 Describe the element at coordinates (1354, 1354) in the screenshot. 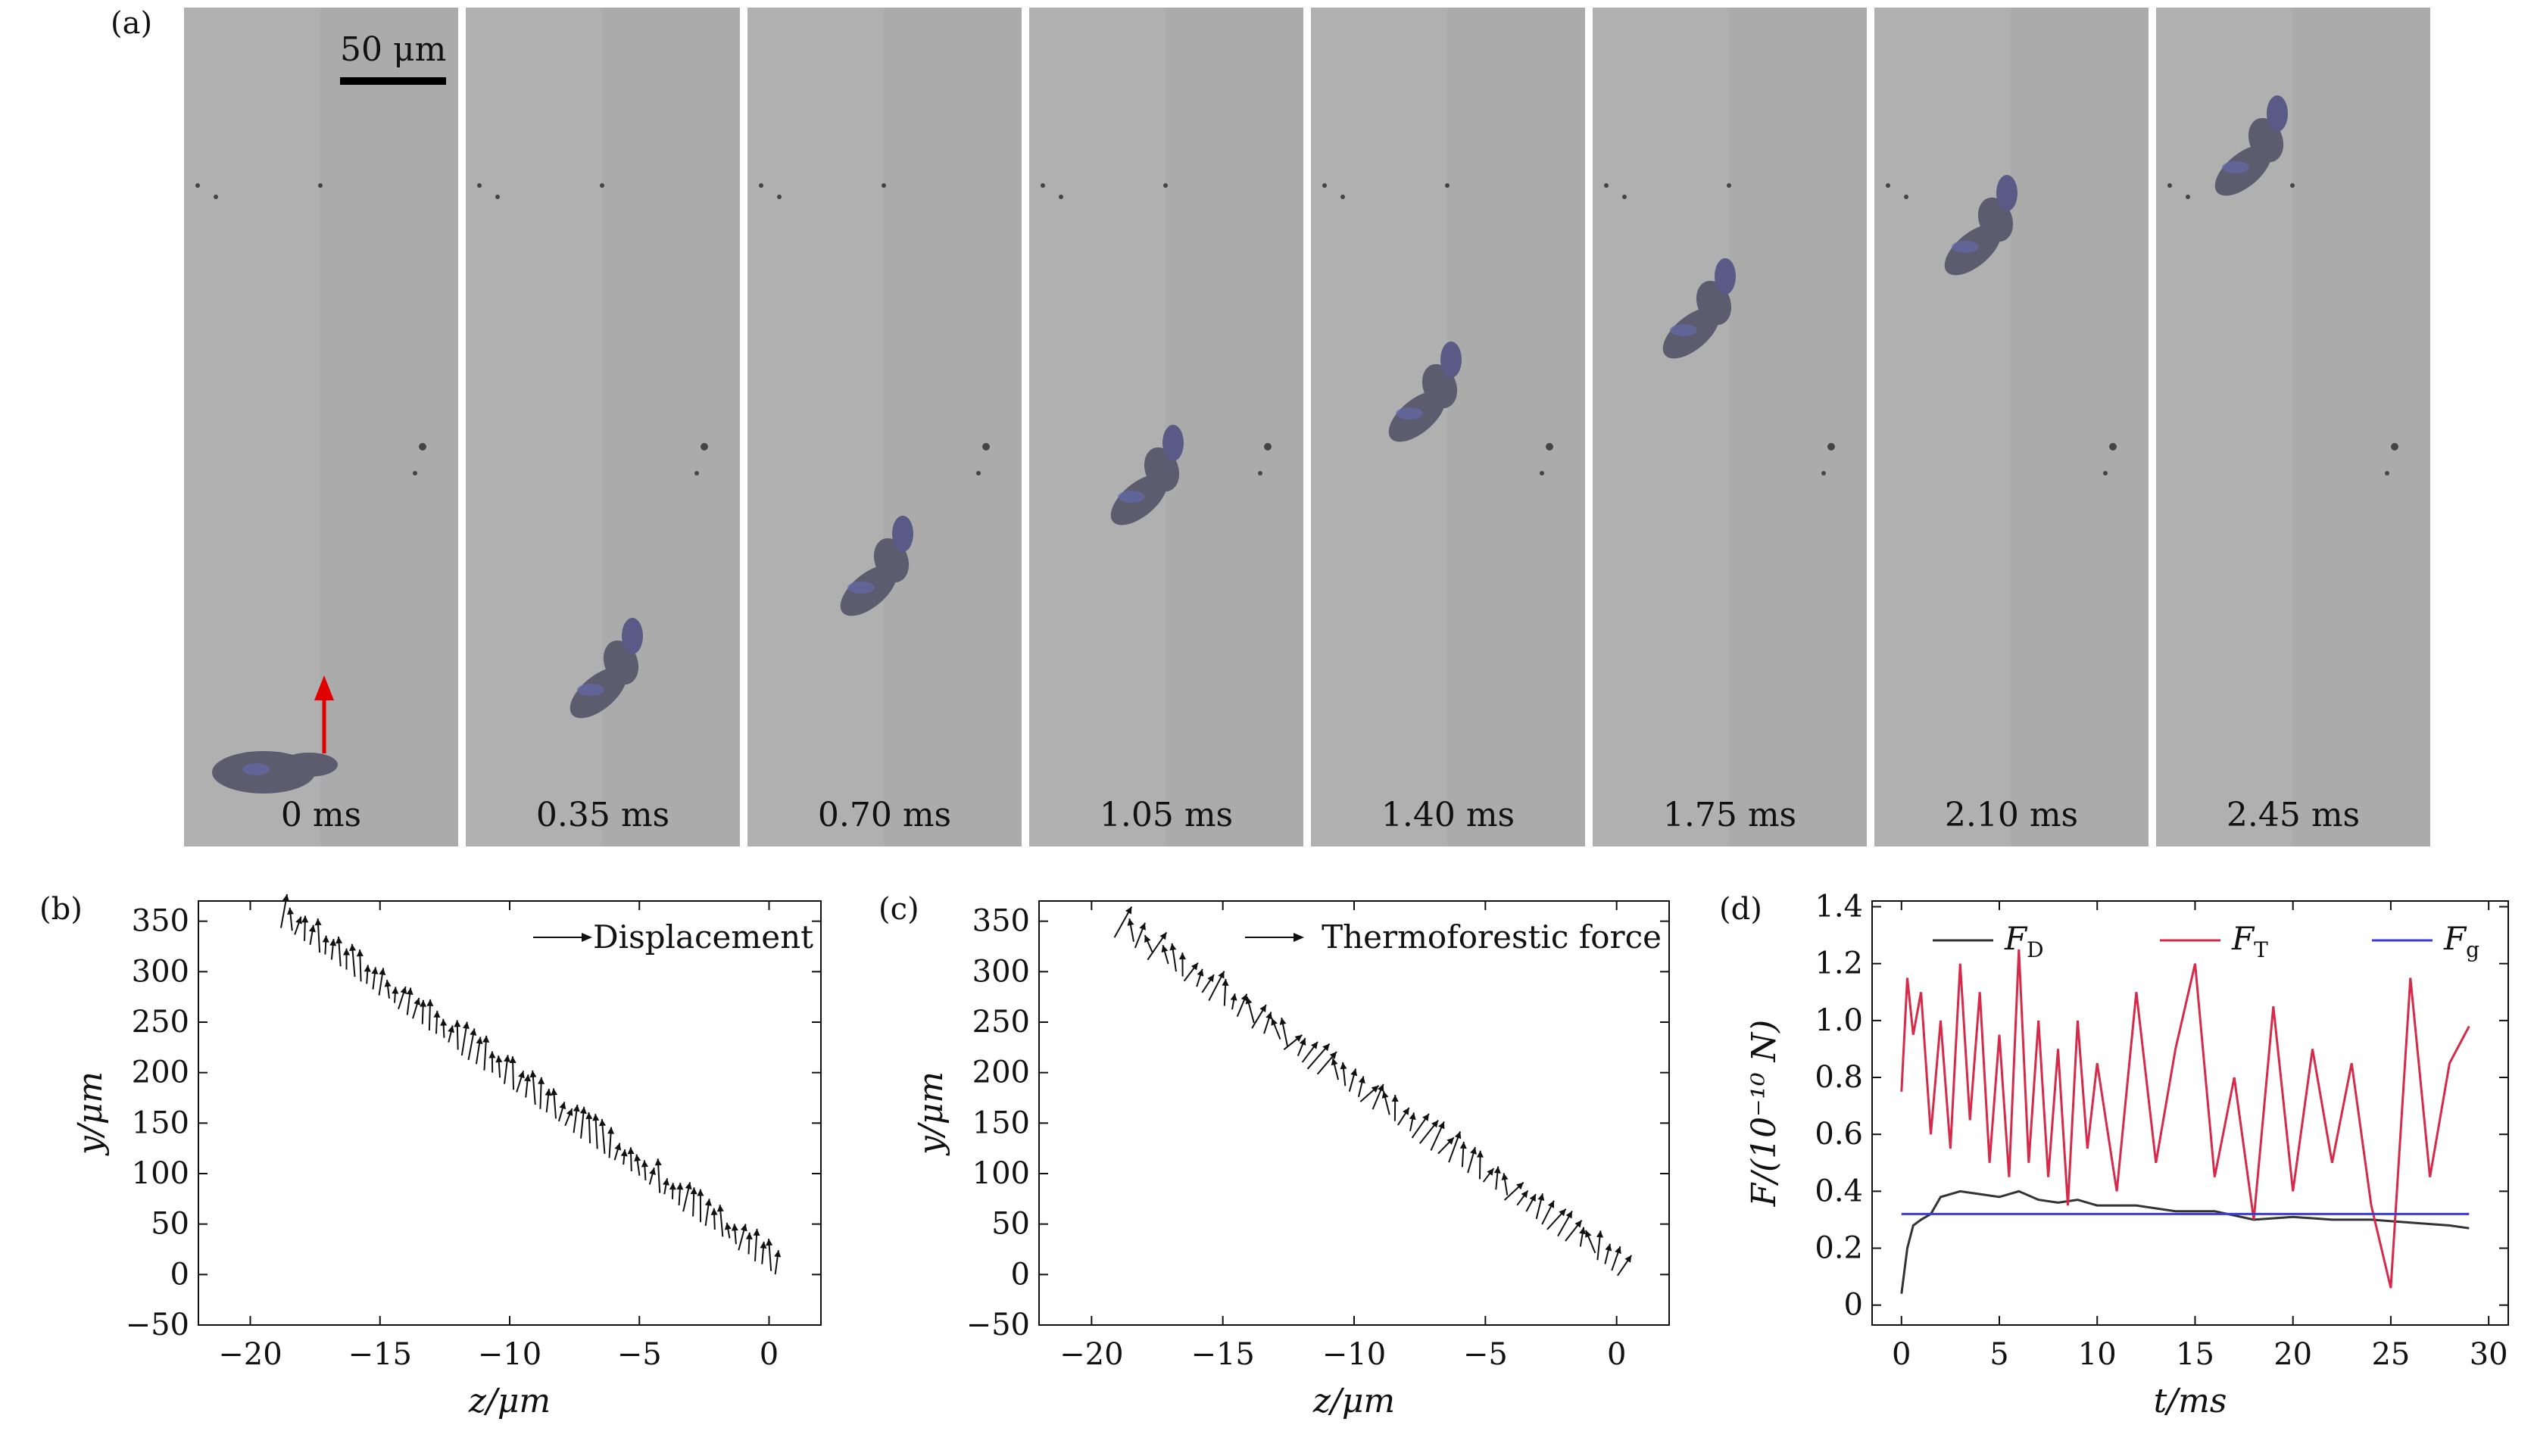

I see `x-tick-label: −10` at that location.